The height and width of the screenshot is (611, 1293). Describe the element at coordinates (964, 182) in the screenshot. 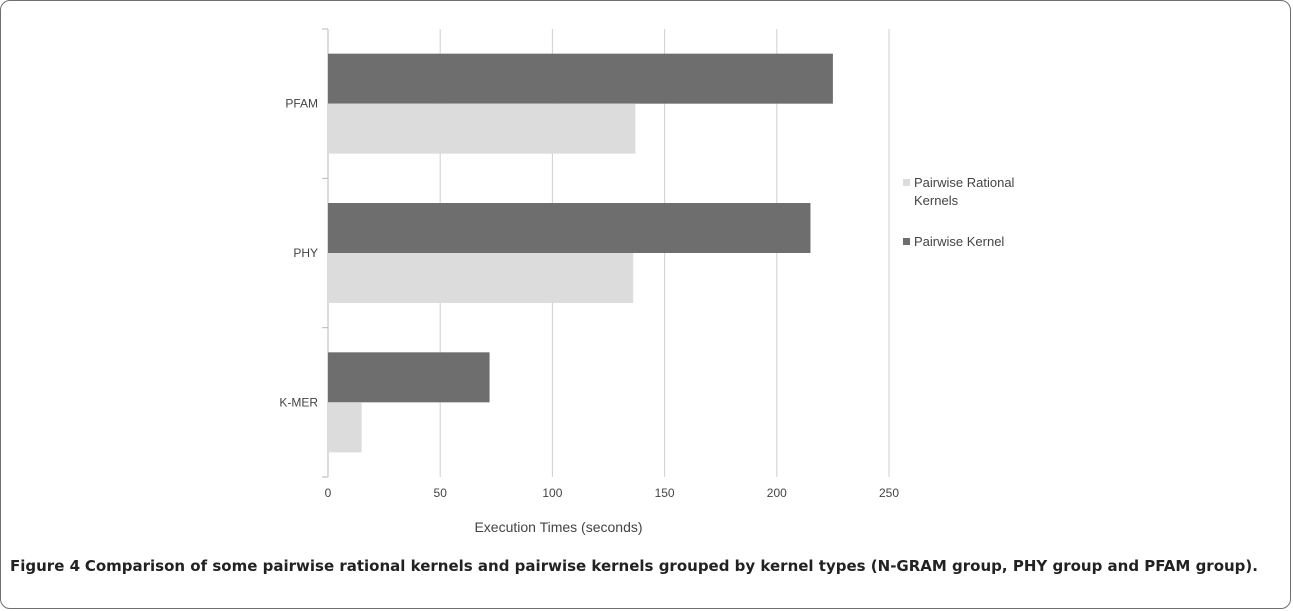

I see `legend-label: Pairwise Rational` at that location.